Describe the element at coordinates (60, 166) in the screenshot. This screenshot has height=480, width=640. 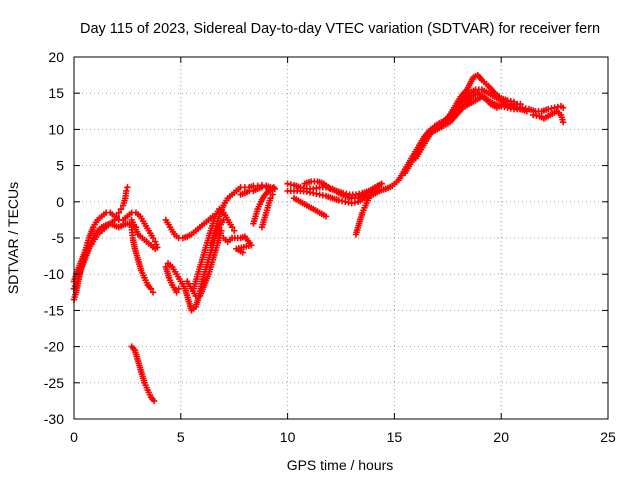
I see `y-tick-label: 5` at that location.